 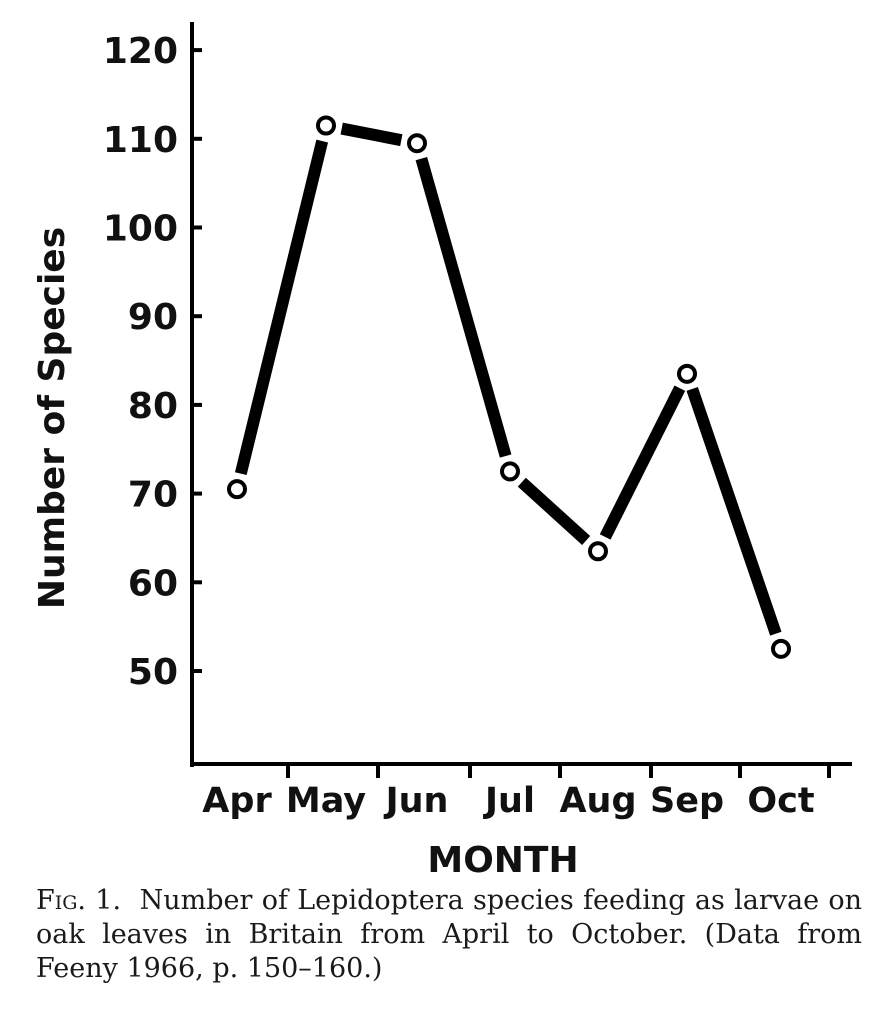 What do you see at coordinates (326, 801) in the screenshot?
I see `x-tick-label: May` at bounding box center [326, 801].